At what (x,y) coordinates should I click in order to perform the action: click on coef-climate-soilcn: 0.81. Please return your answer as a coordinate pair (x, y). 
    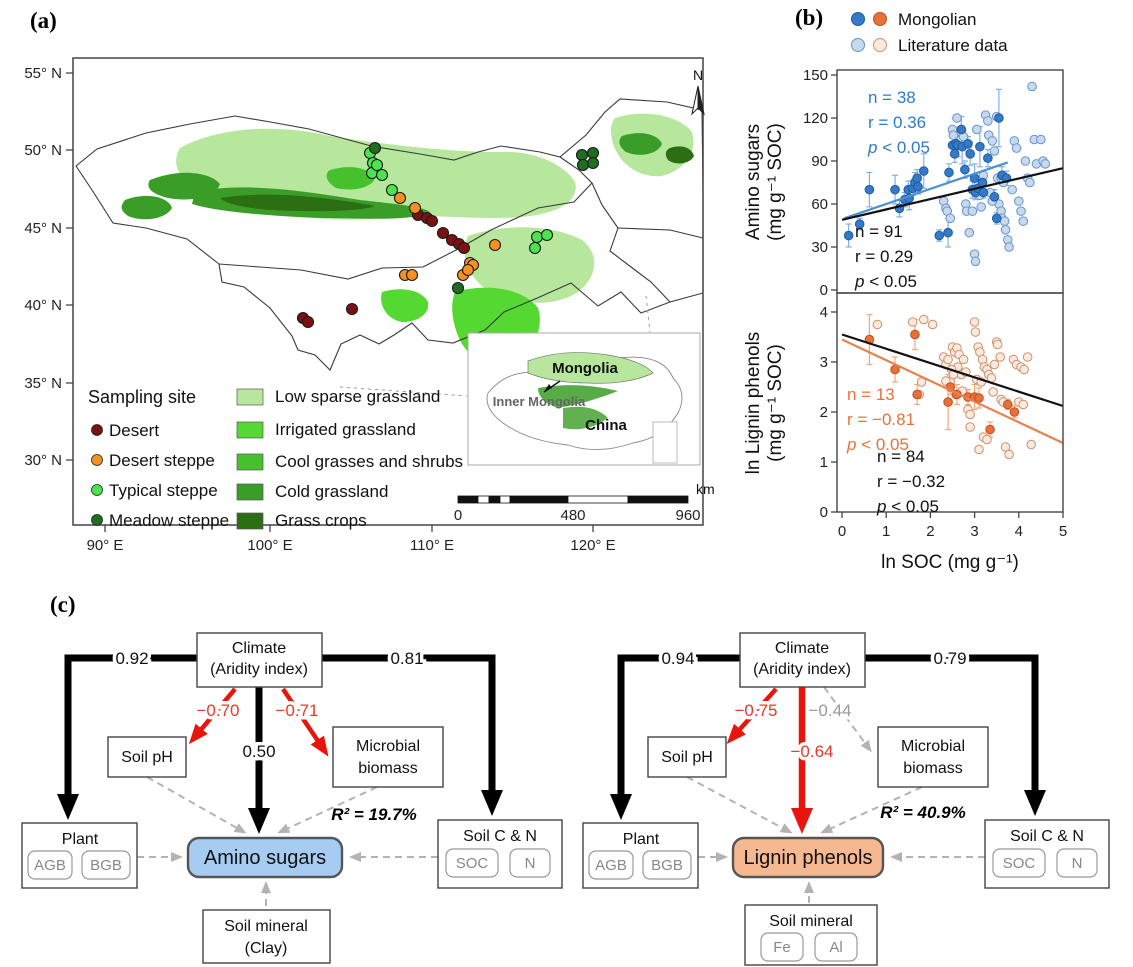
    Looking at the image, I should click on (406, 658).